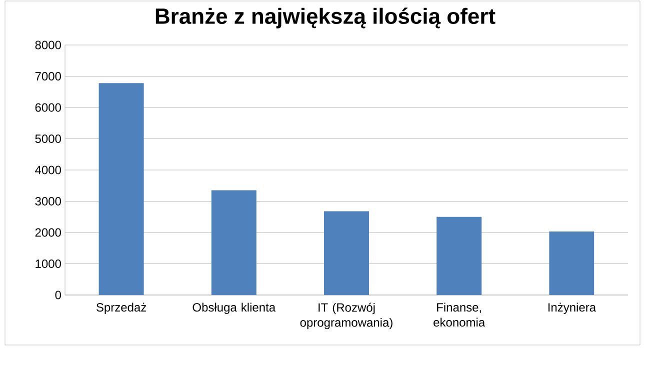 This screenshot has height=365, width=650. What do you see at coordinates (121, 308) in the screenshot?
I see `x-tick-label: Sprzedaż` at bounding box center [121, 308].